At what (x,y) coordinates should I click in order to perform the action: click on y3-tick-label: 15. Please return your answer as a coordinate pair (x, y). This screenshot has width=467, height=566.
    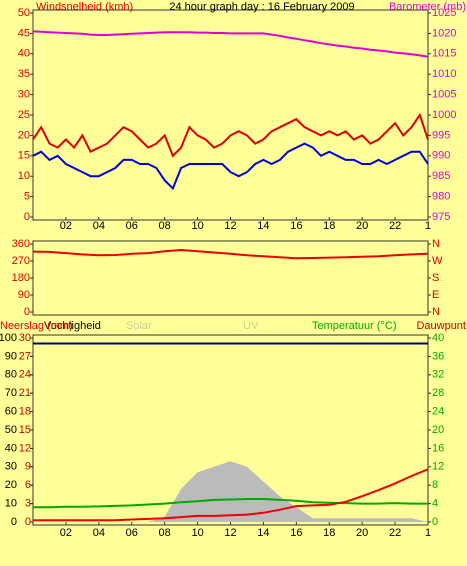
    Looking at the image, I should click on (25, 430).